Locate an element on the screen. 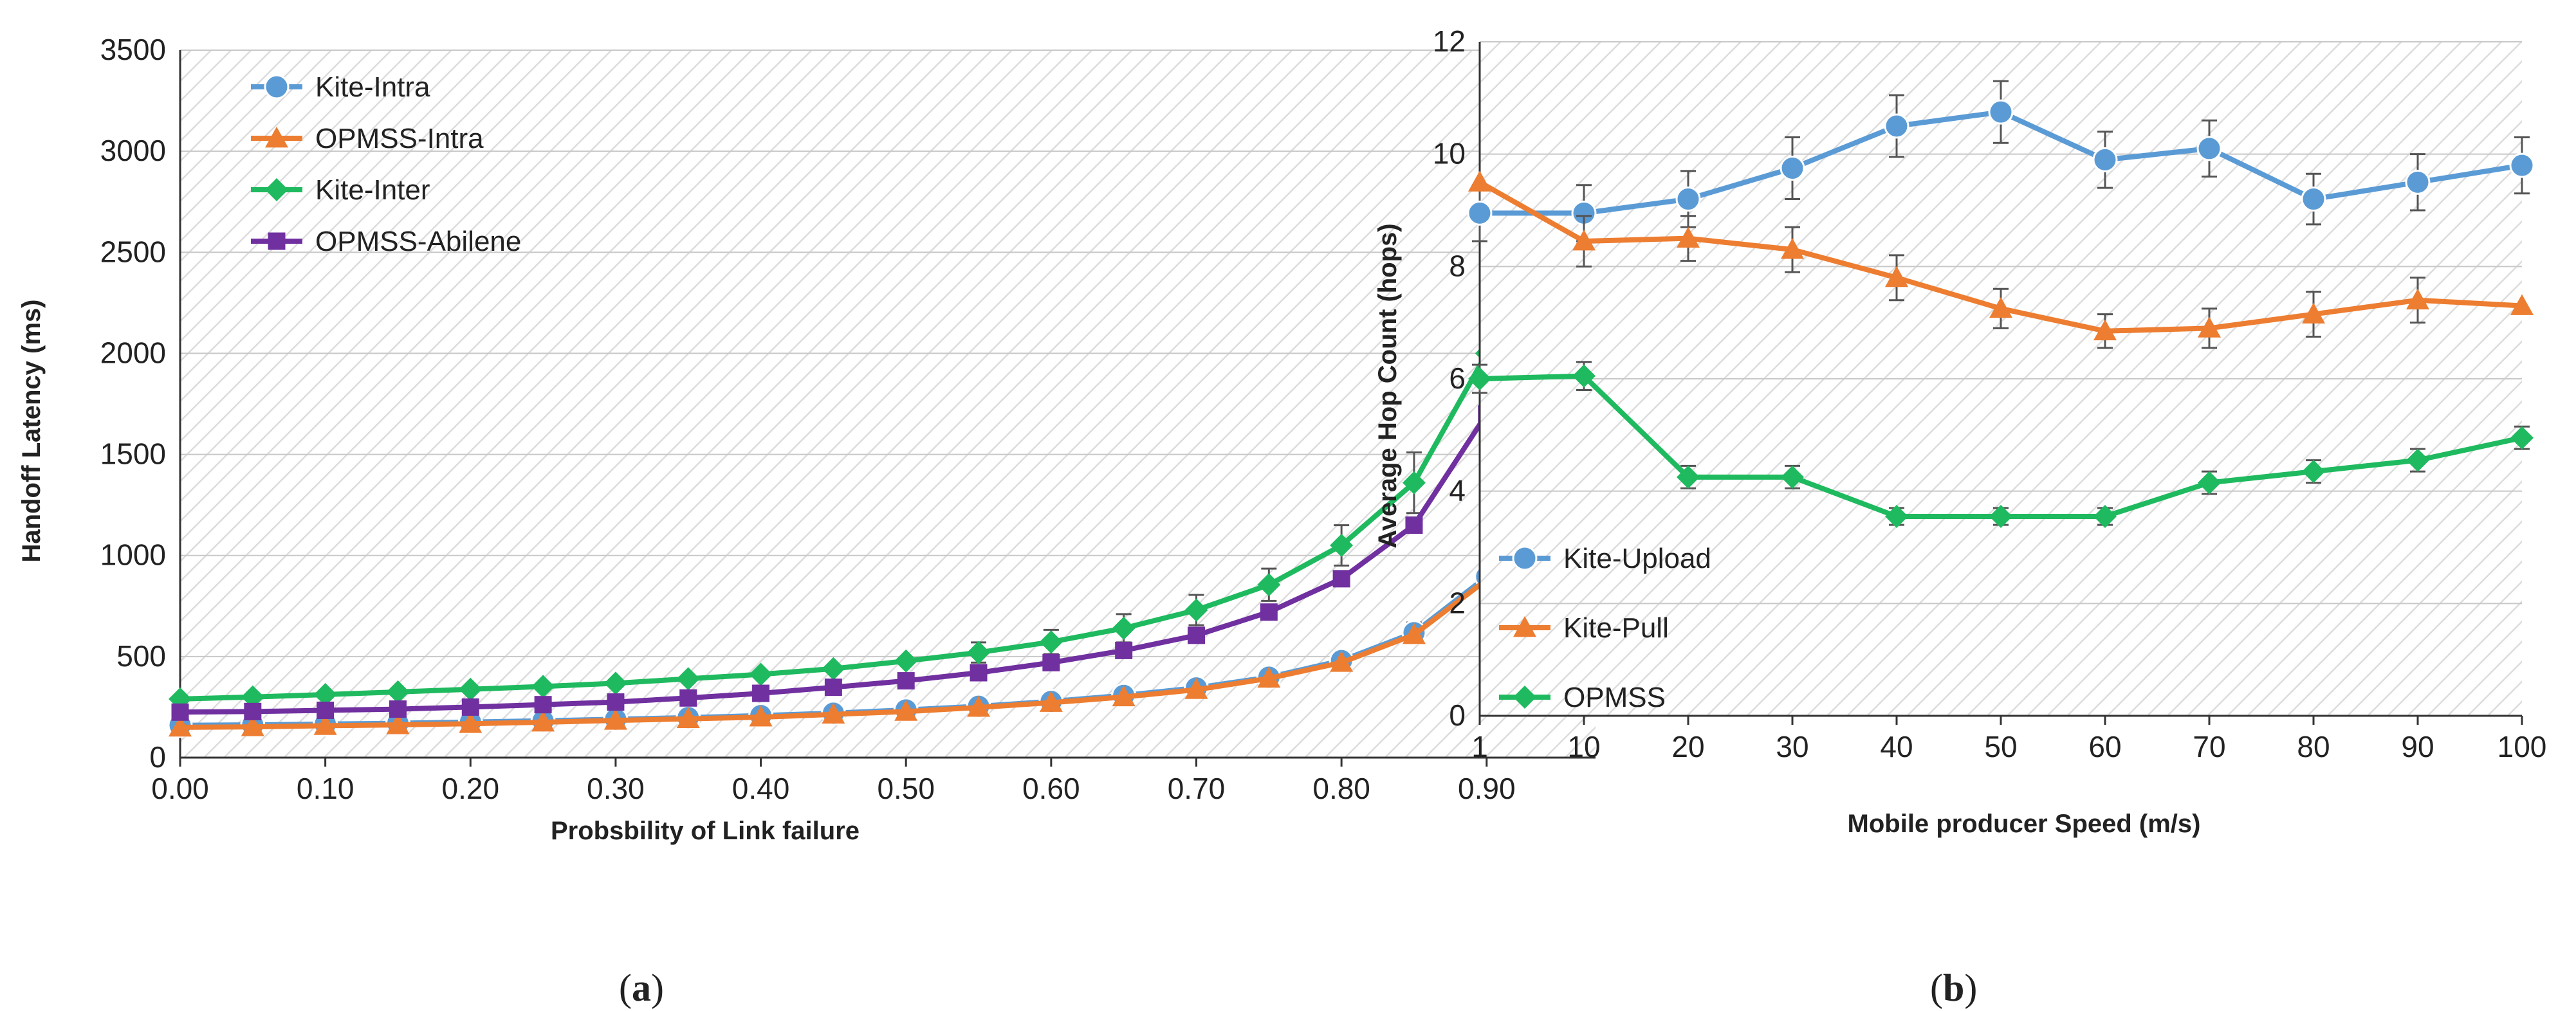 This screenshot has width=2576, height=1011. x-tick-label: 0.60 is located at coordinates (1051, 788).